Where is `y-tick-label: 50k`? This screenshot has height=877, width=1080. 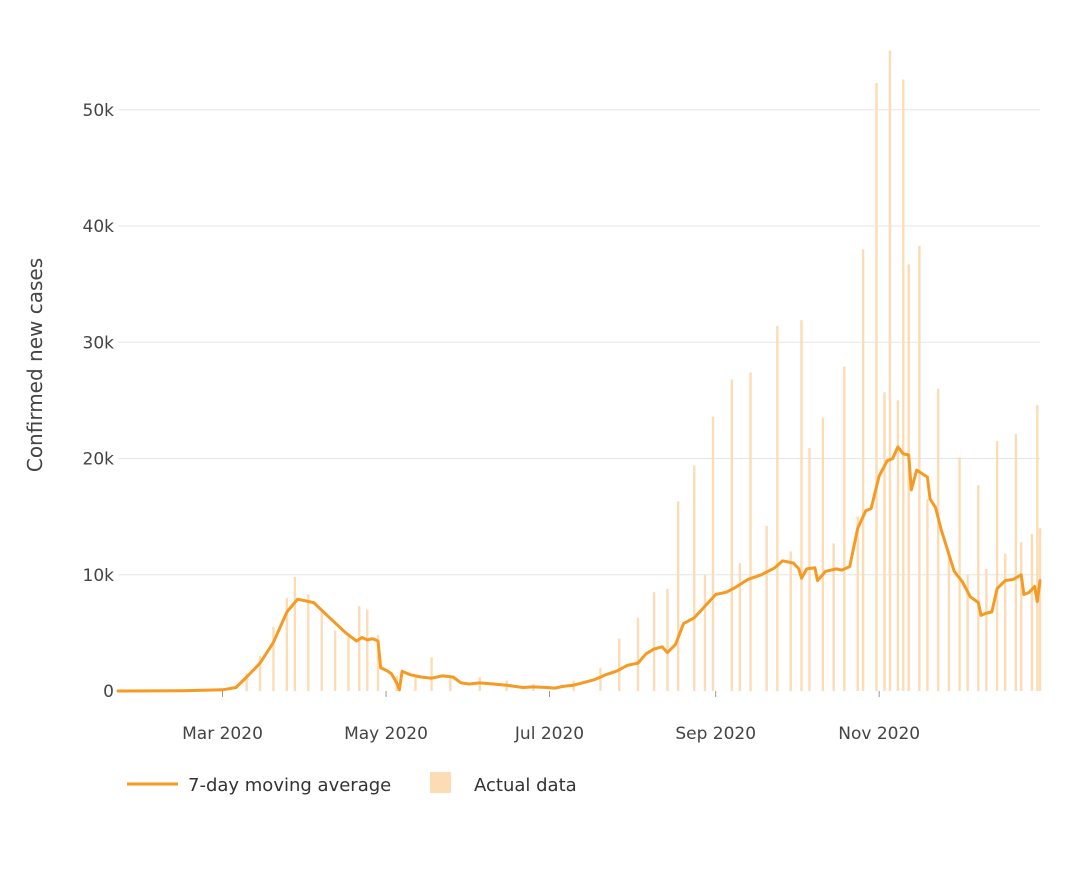 y-tick-label: 50k is located at coordinates (99, 111).